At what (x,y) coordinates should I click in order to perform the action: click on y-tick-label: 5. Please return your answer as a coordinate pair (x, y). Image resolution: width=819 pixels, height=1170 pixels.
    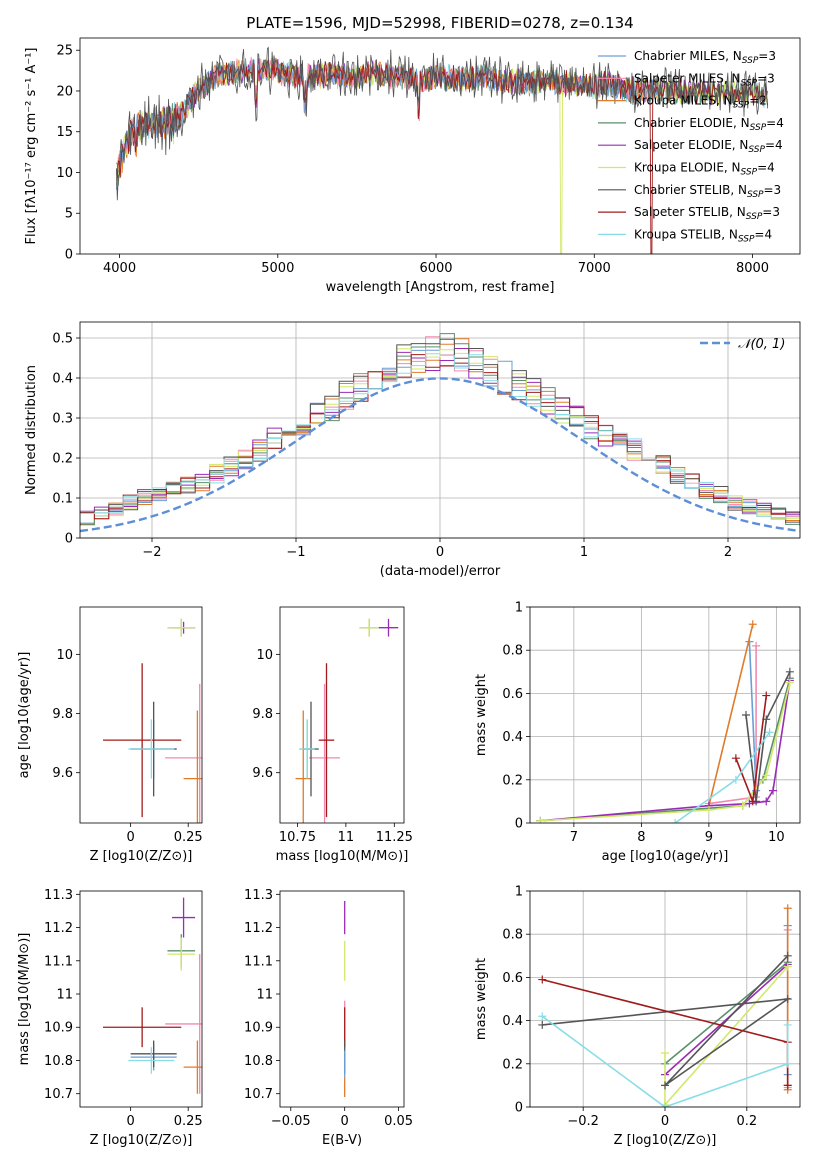
    Looking at the image, I should click on (69, 214).